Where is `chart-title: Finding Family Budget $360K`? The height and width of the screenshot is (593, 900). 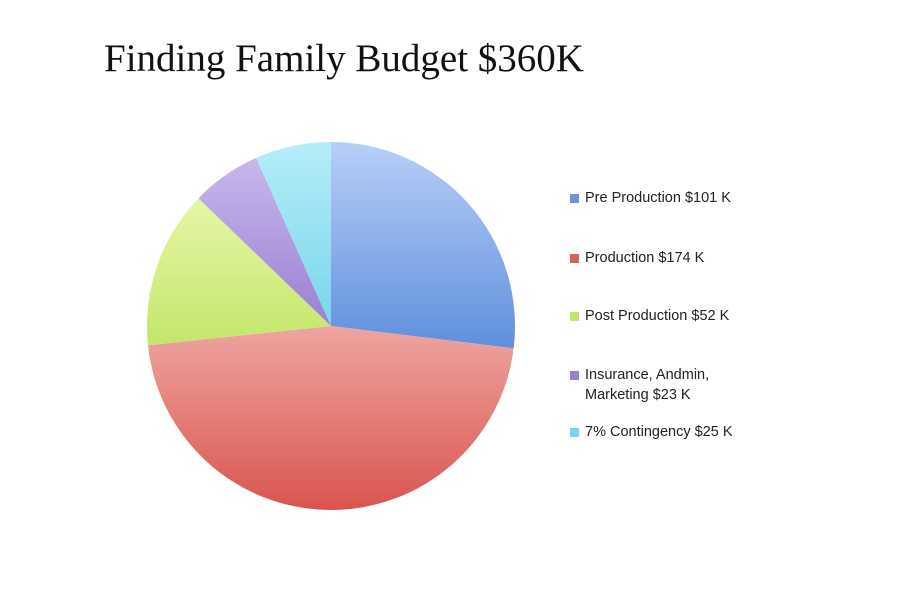 chart-title: Finding Family Budget $360K is located at coordinates (344, 58).